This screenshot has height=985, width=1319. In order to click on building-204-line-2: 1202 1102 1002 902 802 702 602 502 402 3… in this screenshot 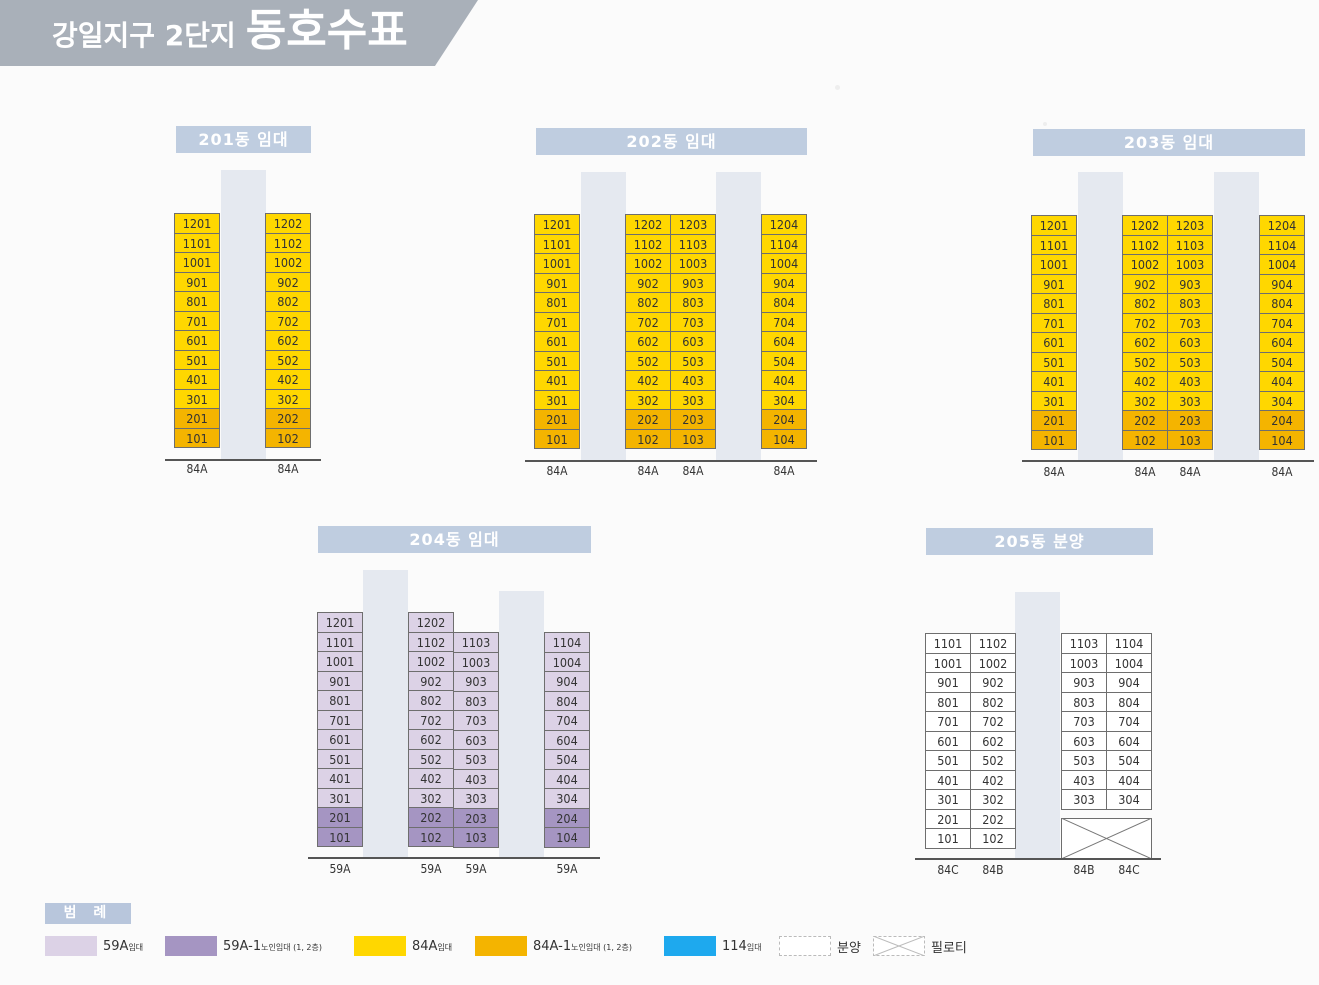, I will do `click(431, 729)`.